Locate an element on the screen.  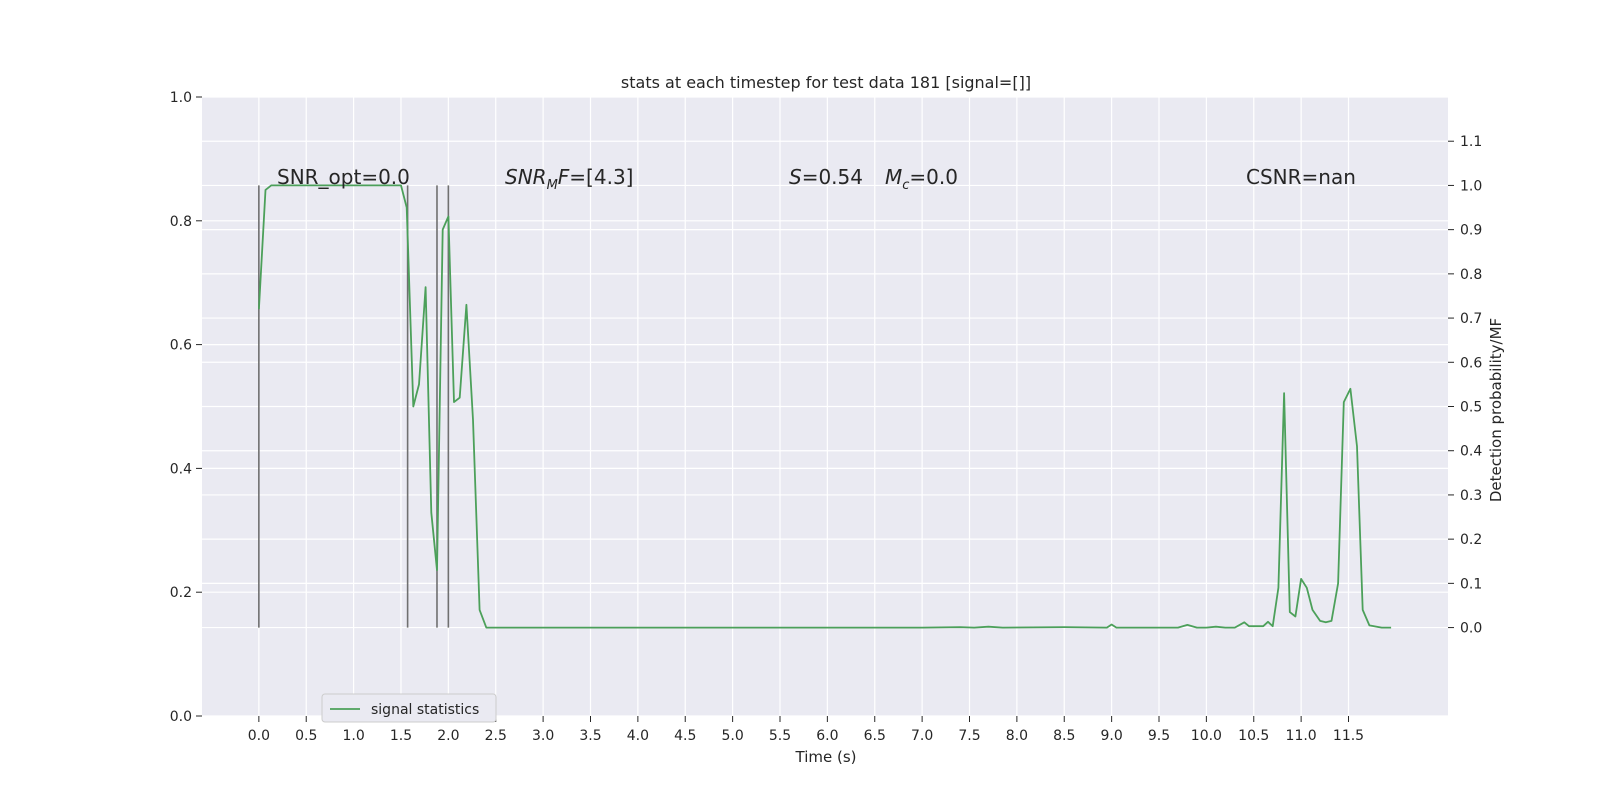
y-right-tick-label: 0.8 is located at coordinates (1471, 275).